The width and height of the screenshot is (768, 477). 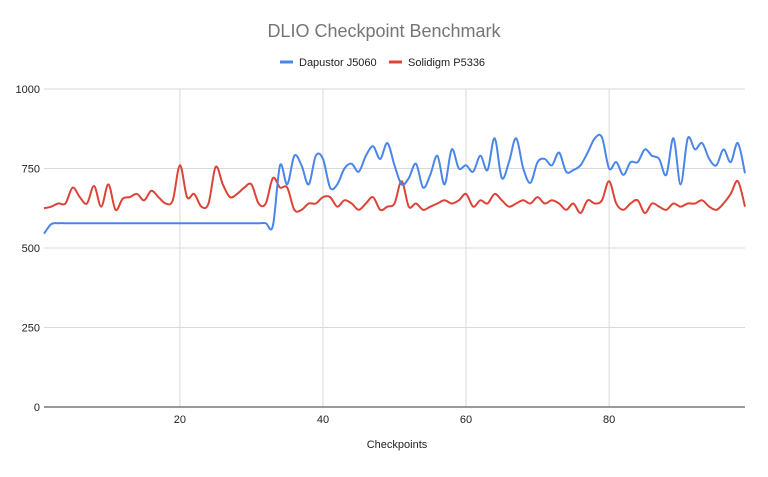 What do you see at coordinates (397, 445) in the screenshot?
I see `x-axis-label: Checkpoints` at bounding box center [397, 445].